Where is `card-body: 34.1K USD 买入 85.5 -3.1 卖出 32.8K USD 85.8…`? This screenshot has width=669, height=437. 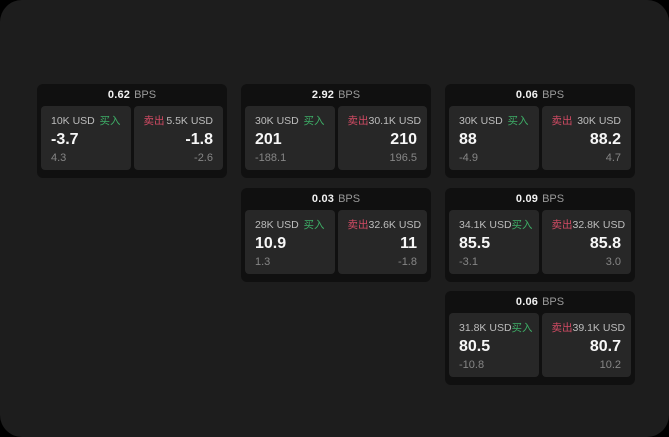 card-body: 34.1K USD 买入 85.5 -3.1 卖出 32.8K USD 85.8… is located at coordinates (540, 244).